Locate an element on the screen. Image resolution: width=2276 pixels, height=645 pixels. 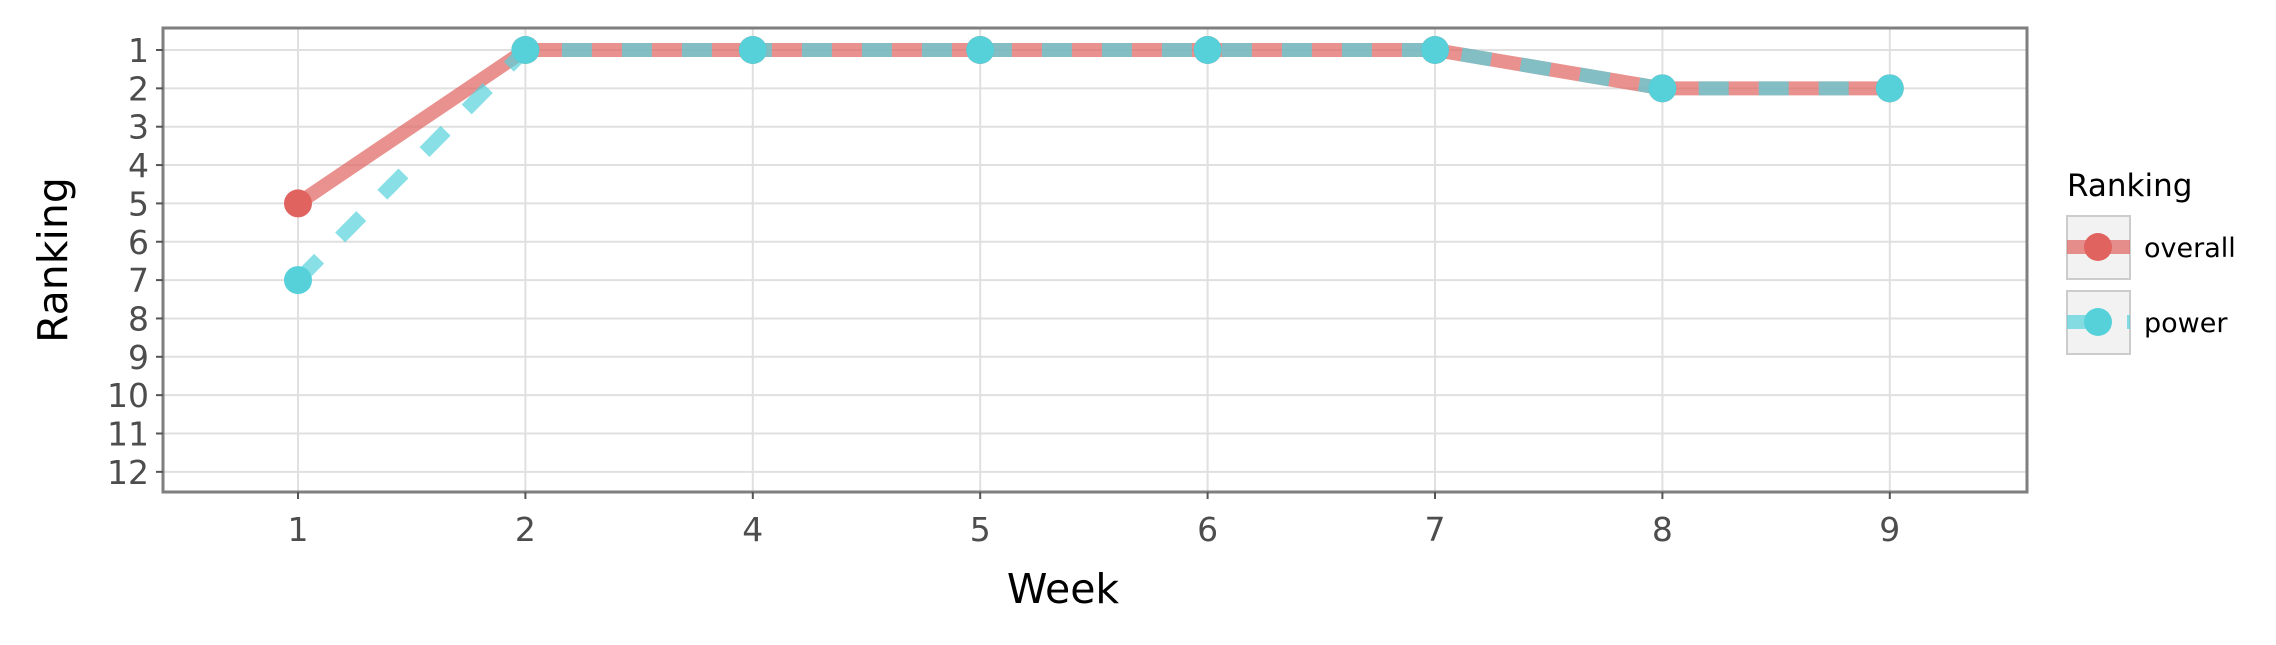
y-tick-label: 5 is located at coordinates (138, 203).